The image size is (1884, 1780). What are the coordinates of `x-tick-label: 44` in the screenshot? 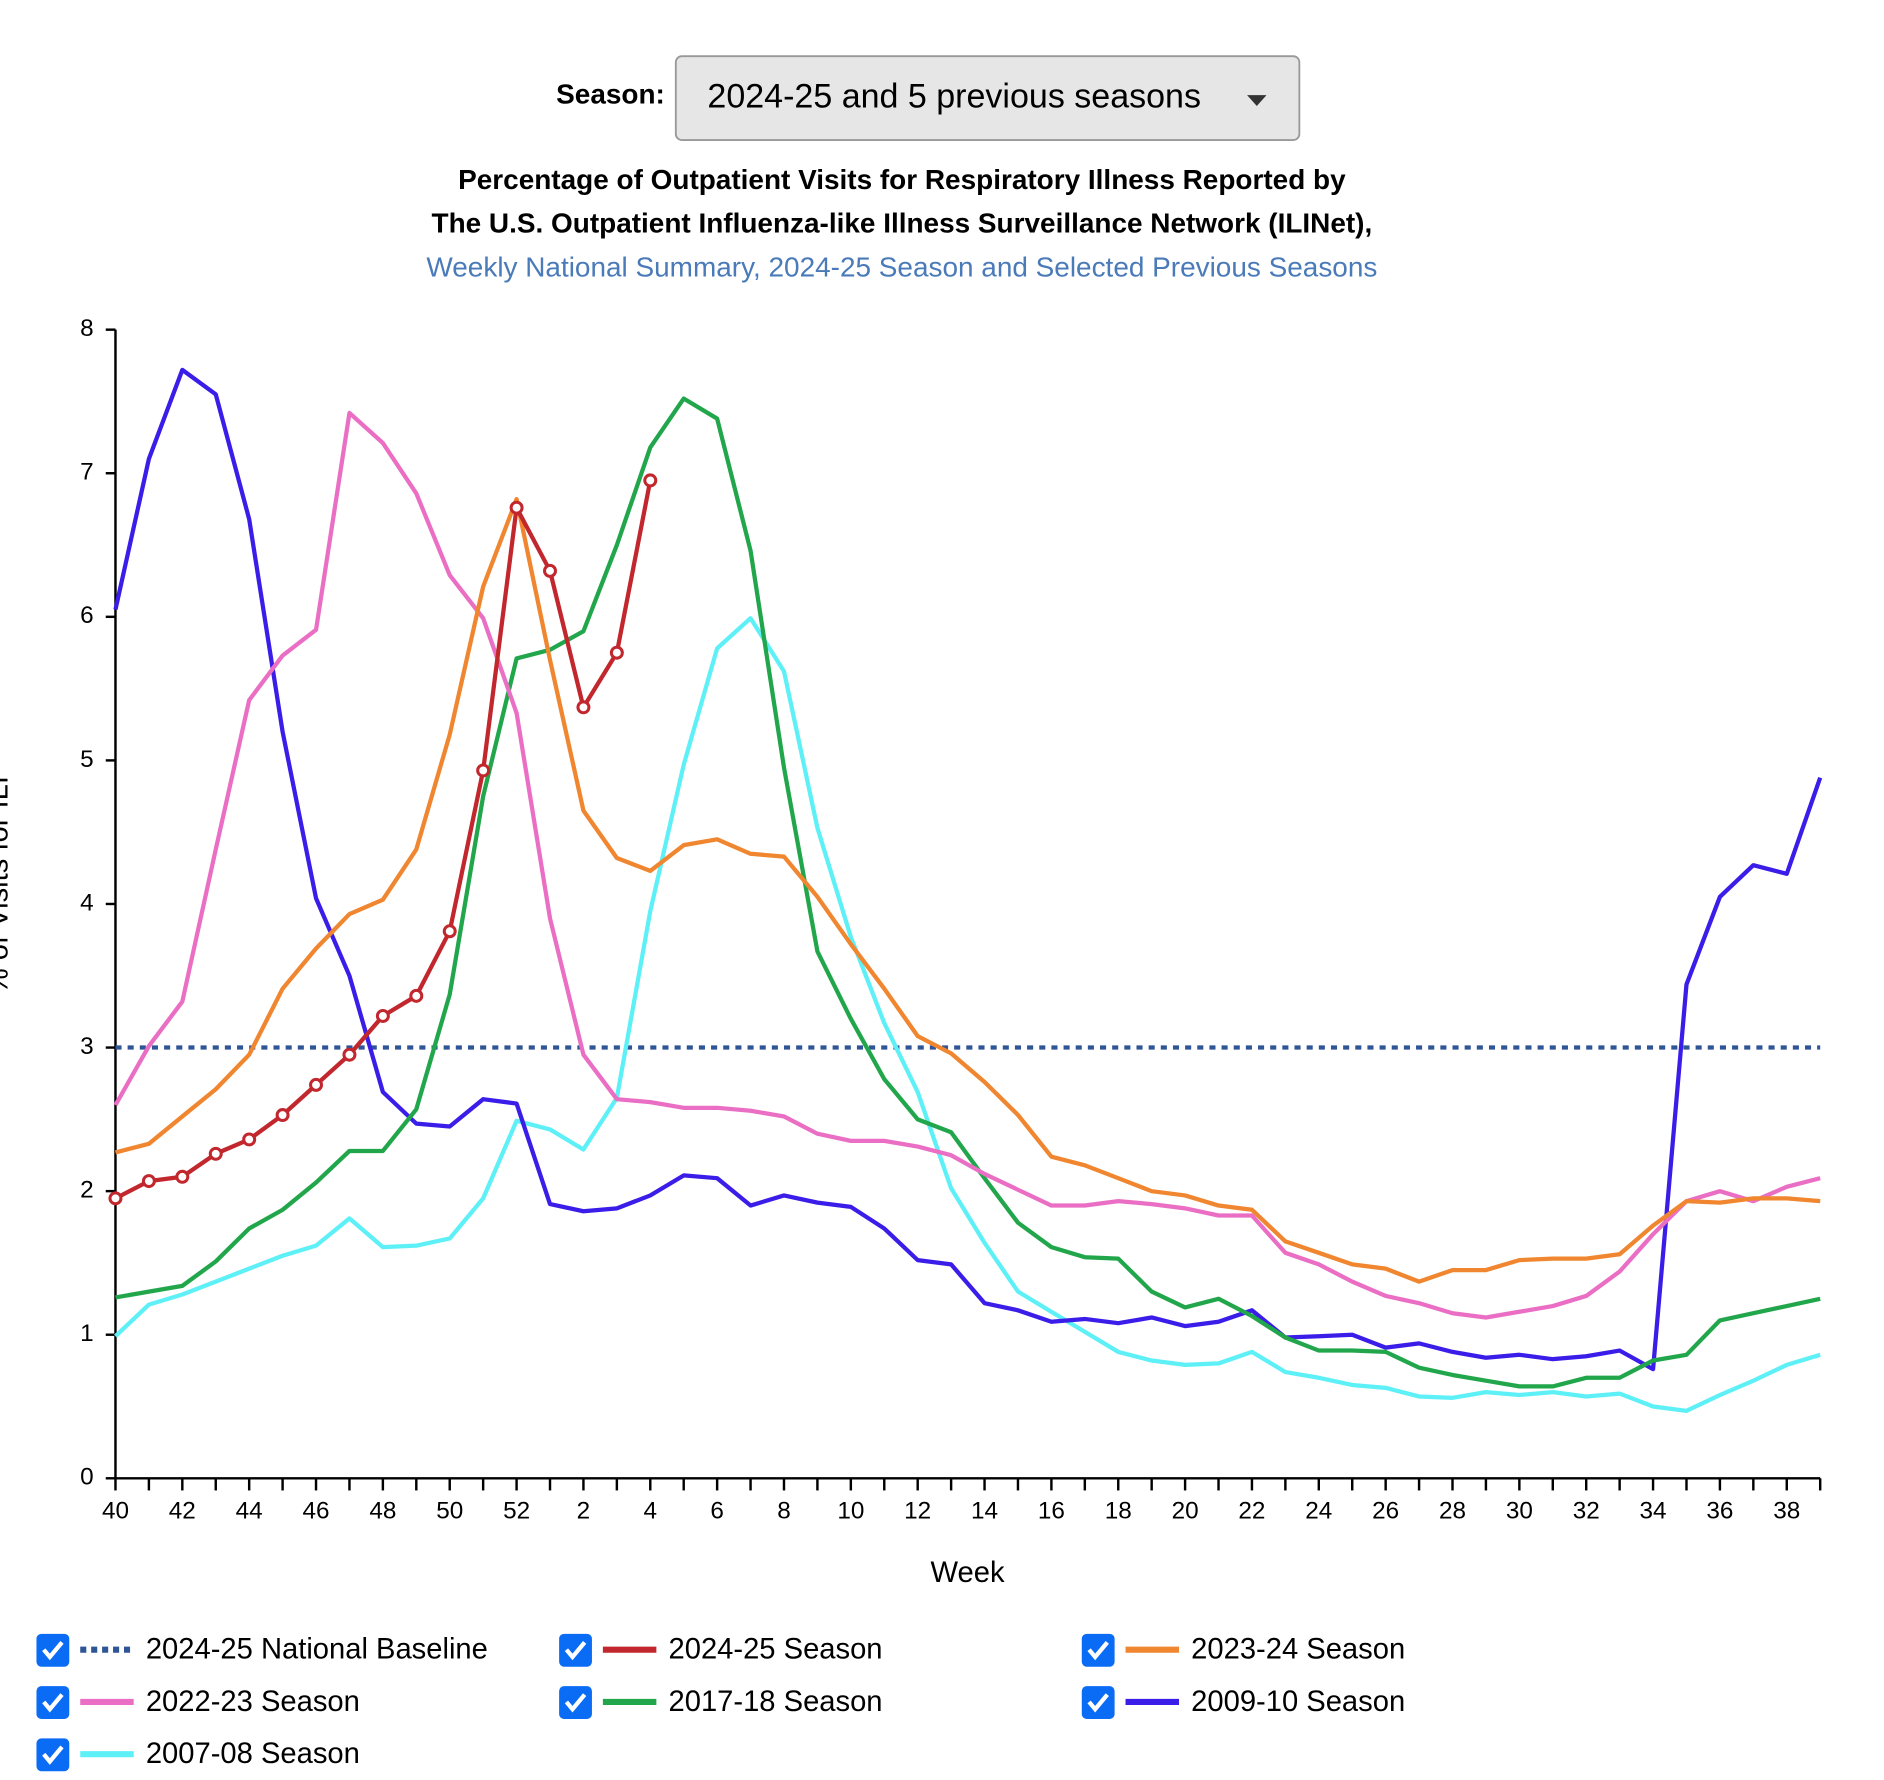 It's located at (249, 1511).